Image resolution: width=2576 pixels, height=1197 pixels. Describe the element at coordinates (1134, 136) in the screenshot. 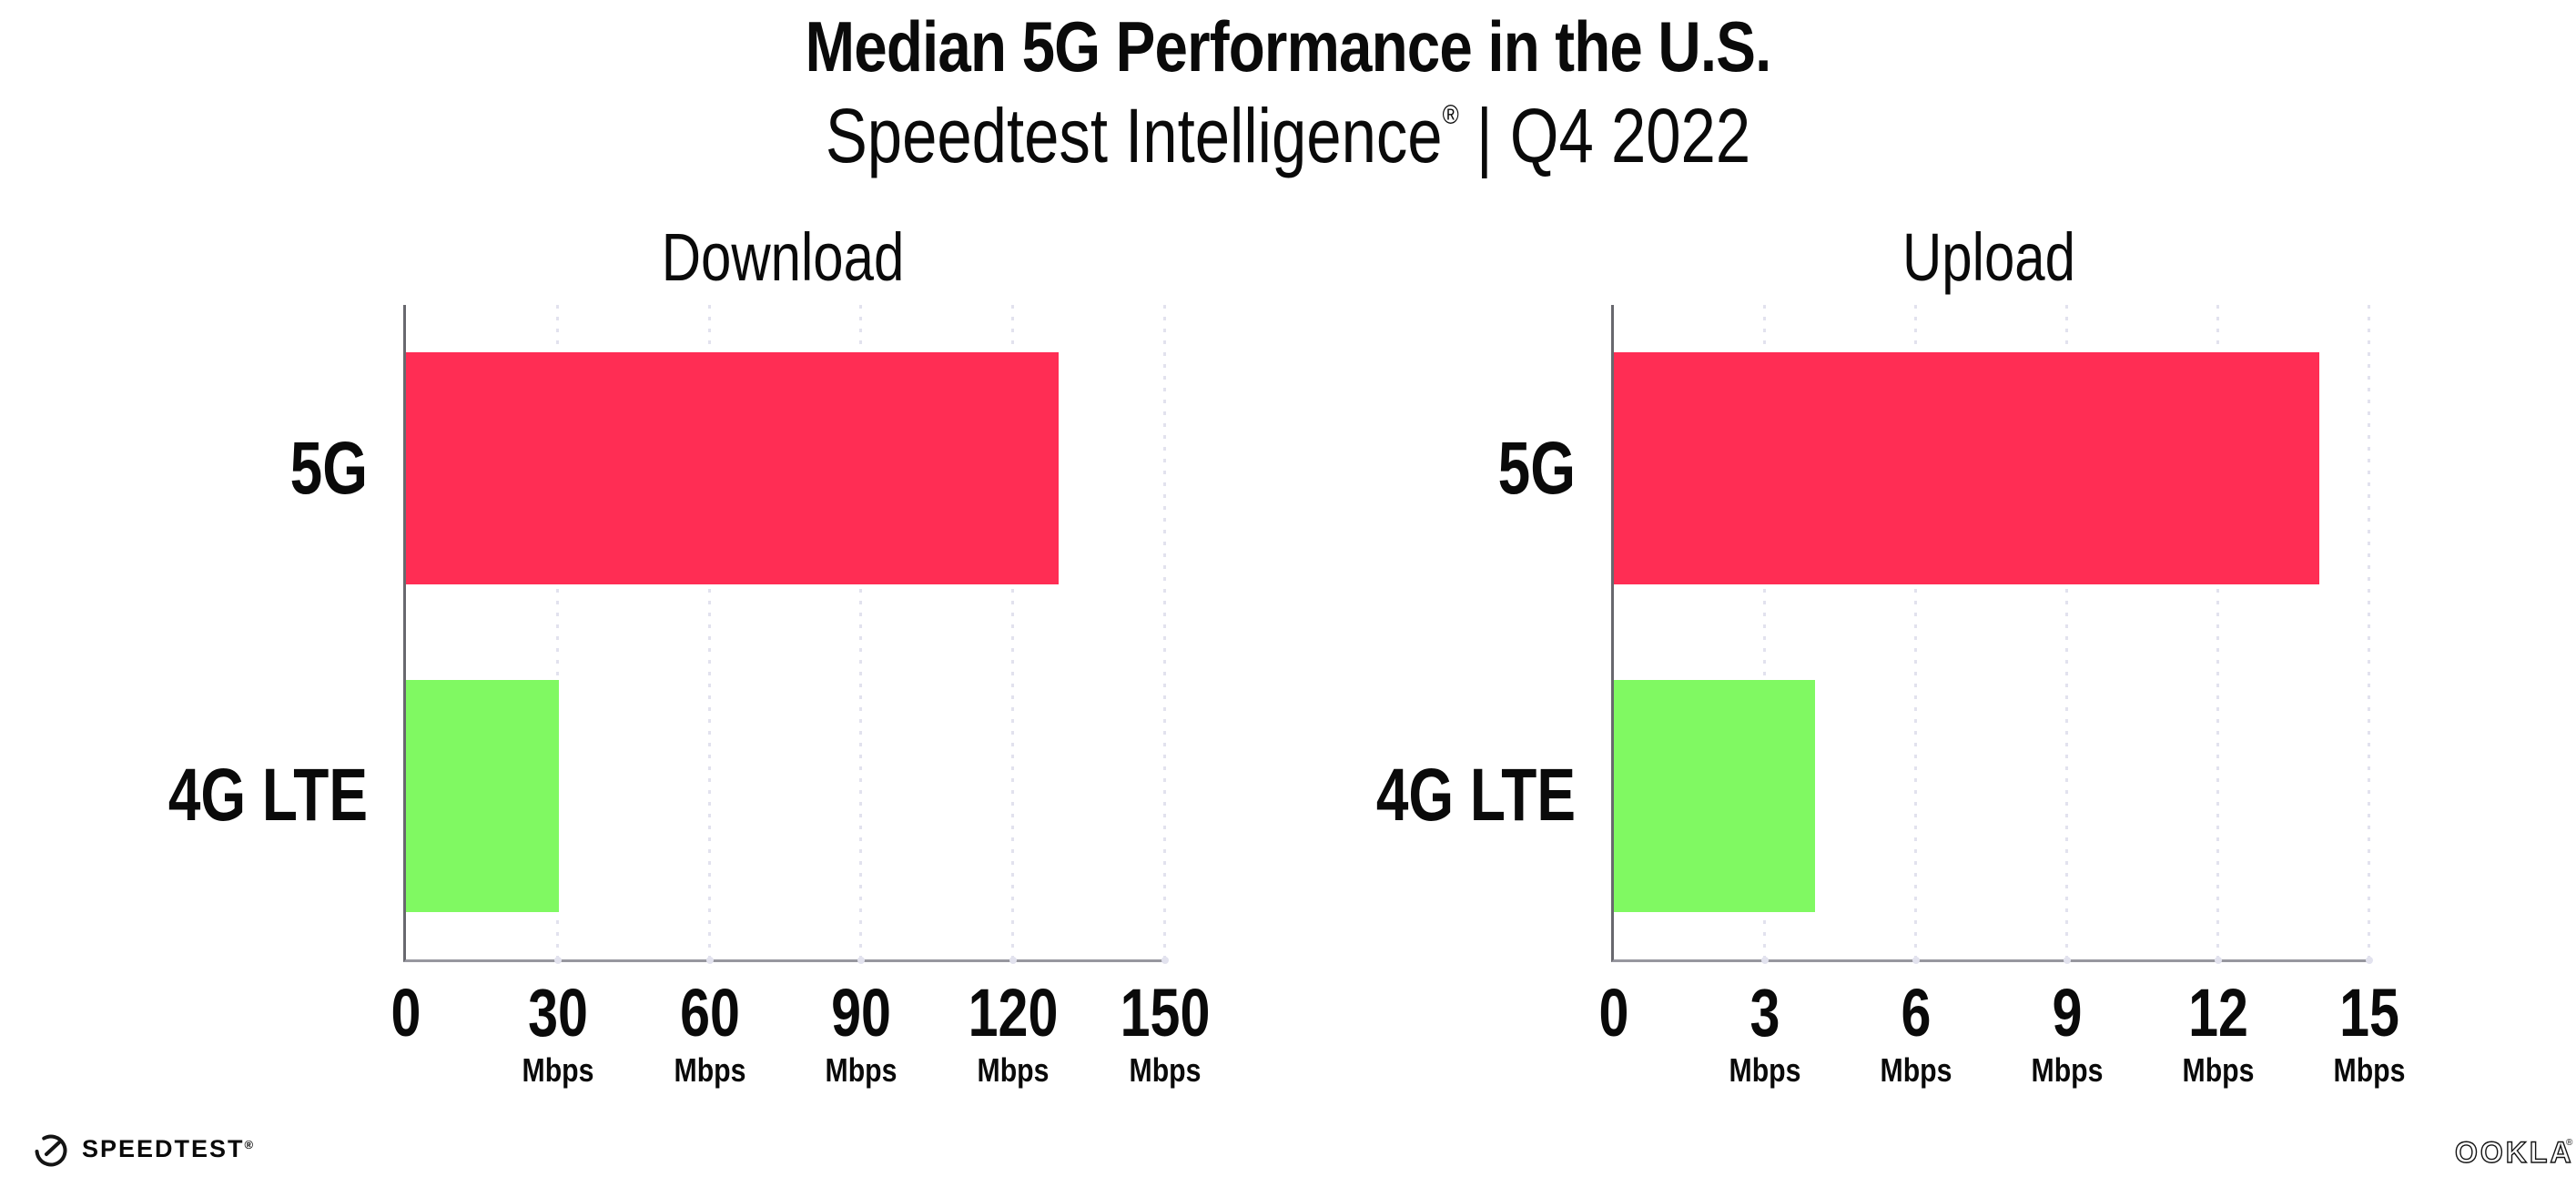

I see `subtitle-brand: Speedtest Intelligence` at that location.